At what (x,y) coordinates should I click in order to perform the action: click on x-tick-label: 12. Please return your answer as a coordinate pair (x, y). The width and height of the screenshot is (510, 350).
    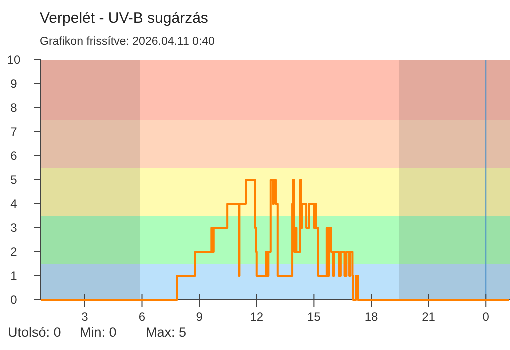
    Looking at the image, I should click on (257, 317).